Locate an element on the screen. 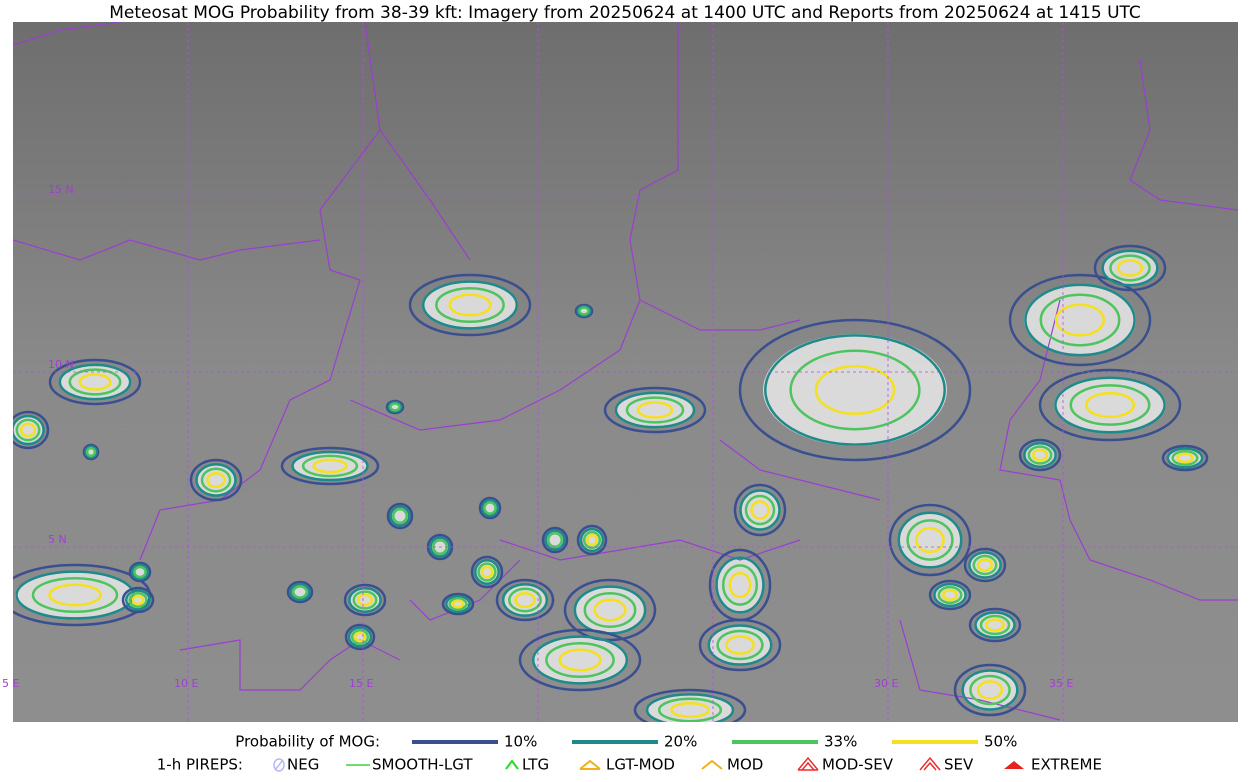 The image size is (1250, 782). legend-label: 33% is located at coordinates (840, 742).